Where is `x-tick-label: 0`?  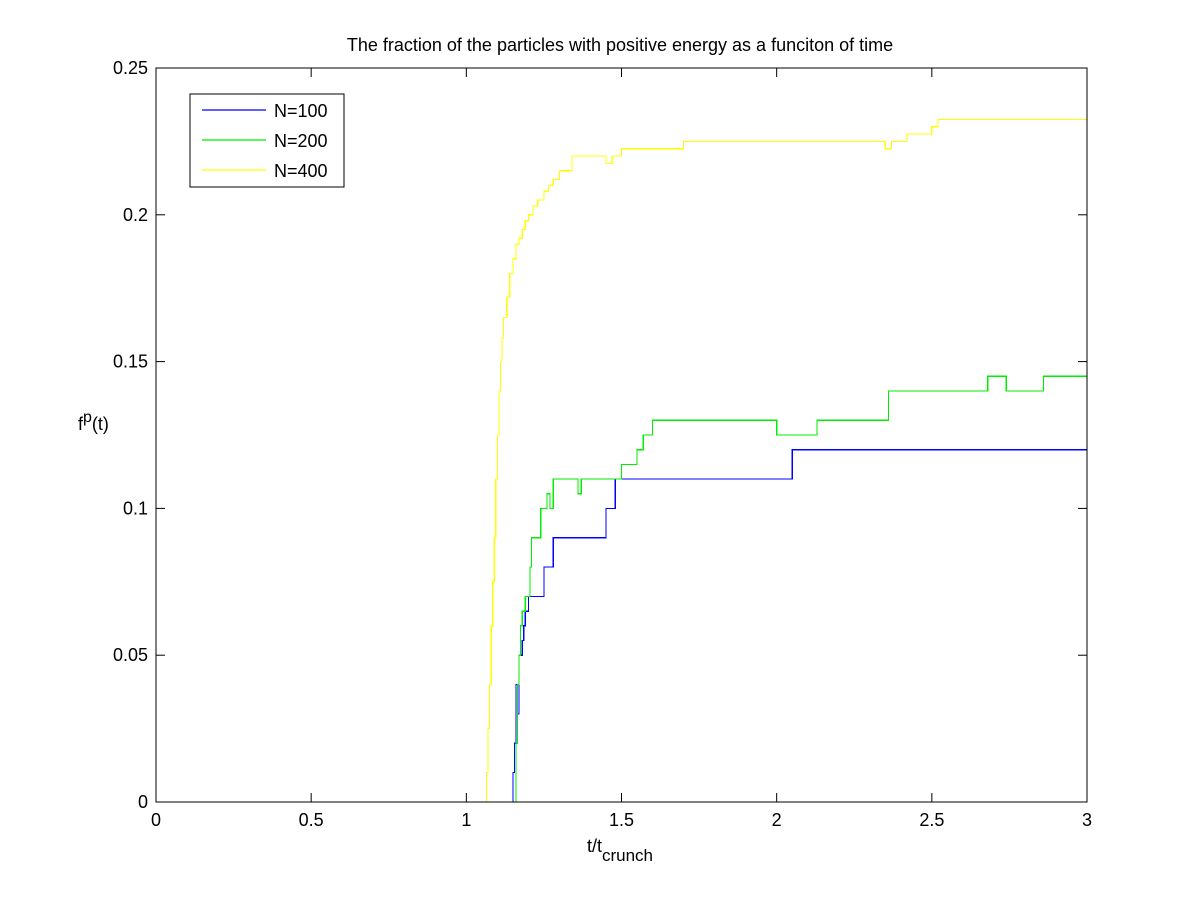 x-tick-label: 0 is located at coordinates (156, 820).